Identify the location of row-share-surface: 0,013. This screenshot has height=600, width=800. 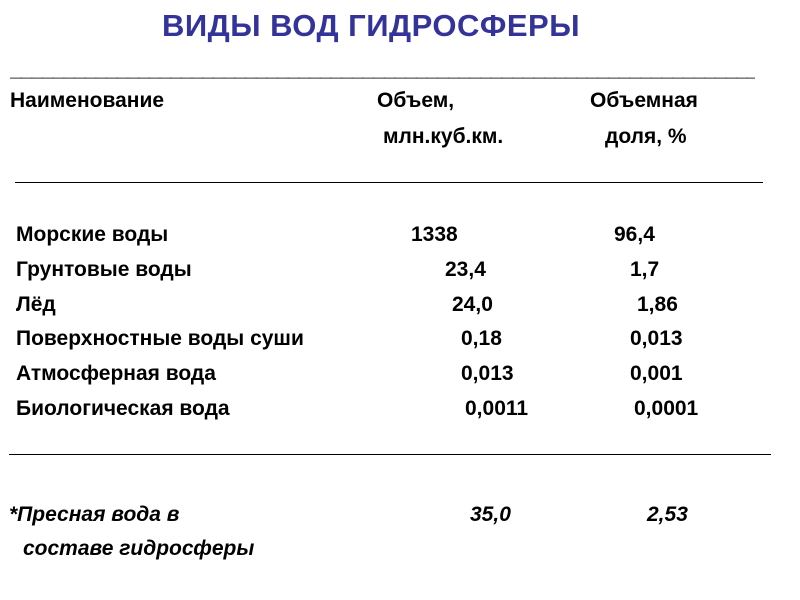
(656, 338).